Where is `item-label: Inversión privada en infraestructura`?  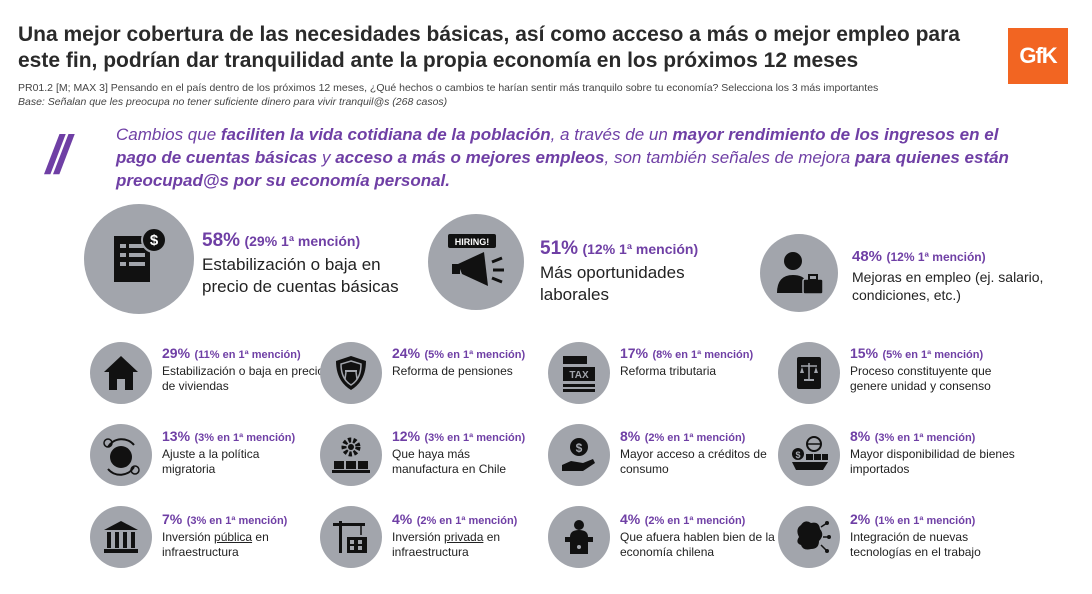
item-label: Inversión privada en infraestructura is located at coordinates (454, 545).